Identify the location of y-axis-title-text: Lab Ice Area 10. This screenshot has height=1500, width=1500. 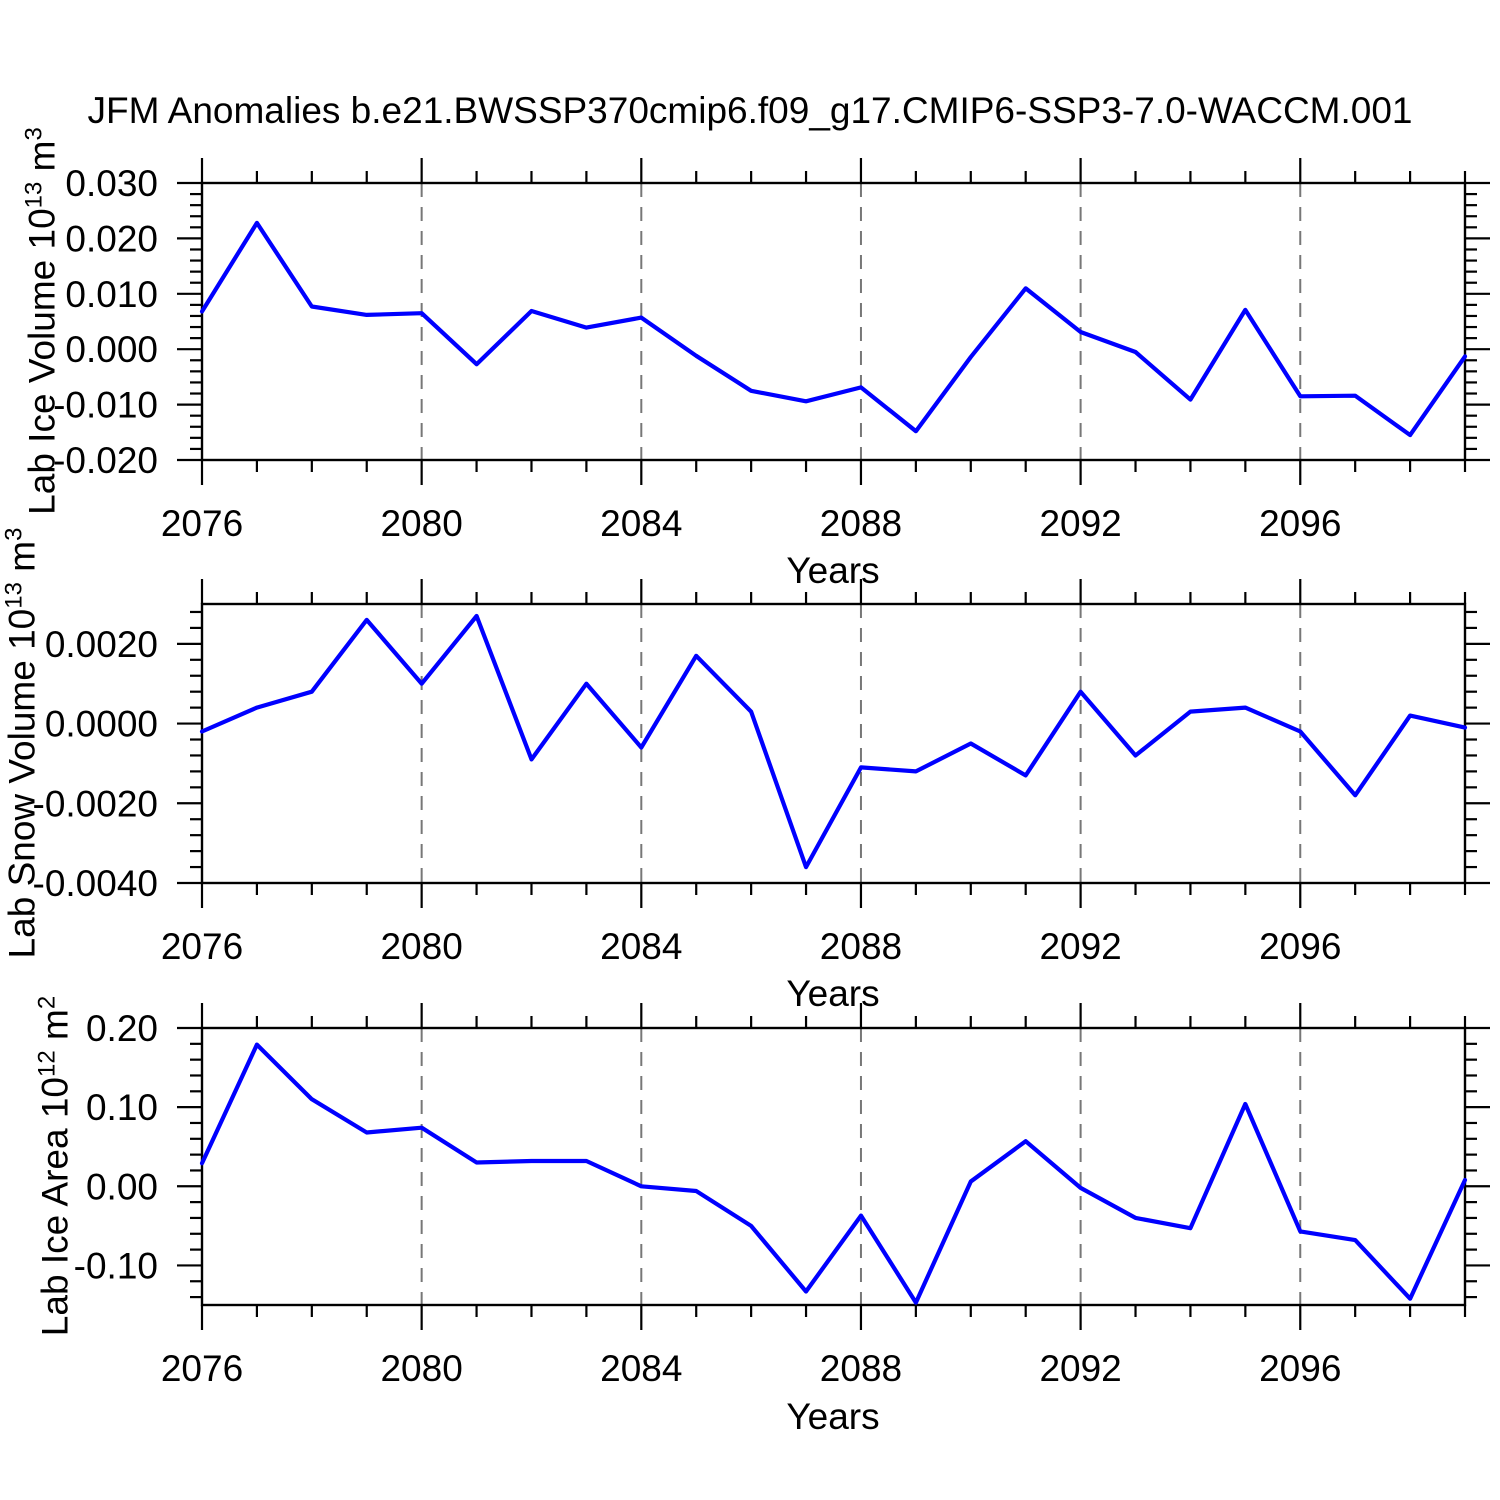
(55, 1206).